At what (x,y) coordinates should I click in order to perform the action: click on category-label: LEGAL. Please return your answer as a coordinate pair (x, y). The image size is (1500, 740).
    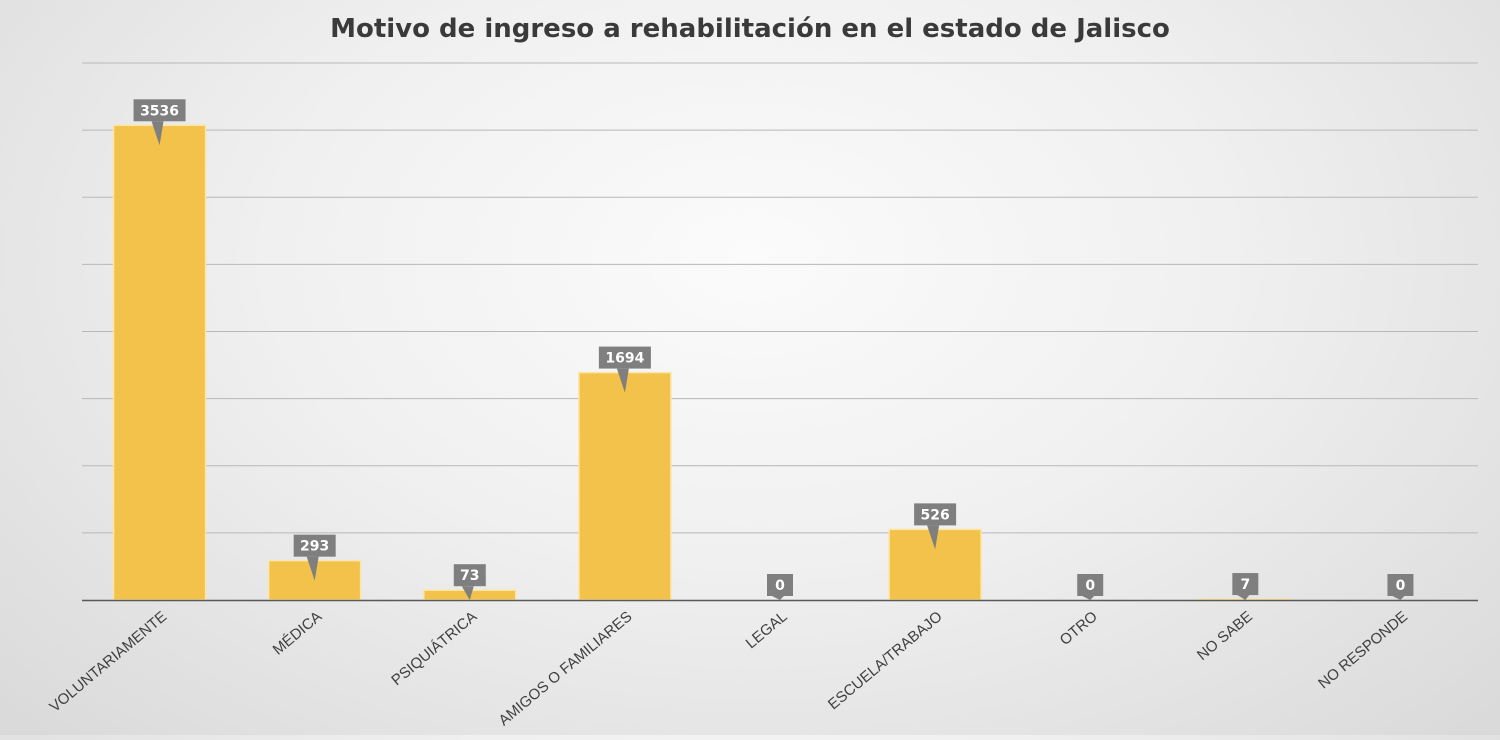
    Looking at the image, I should click on (767, 630).